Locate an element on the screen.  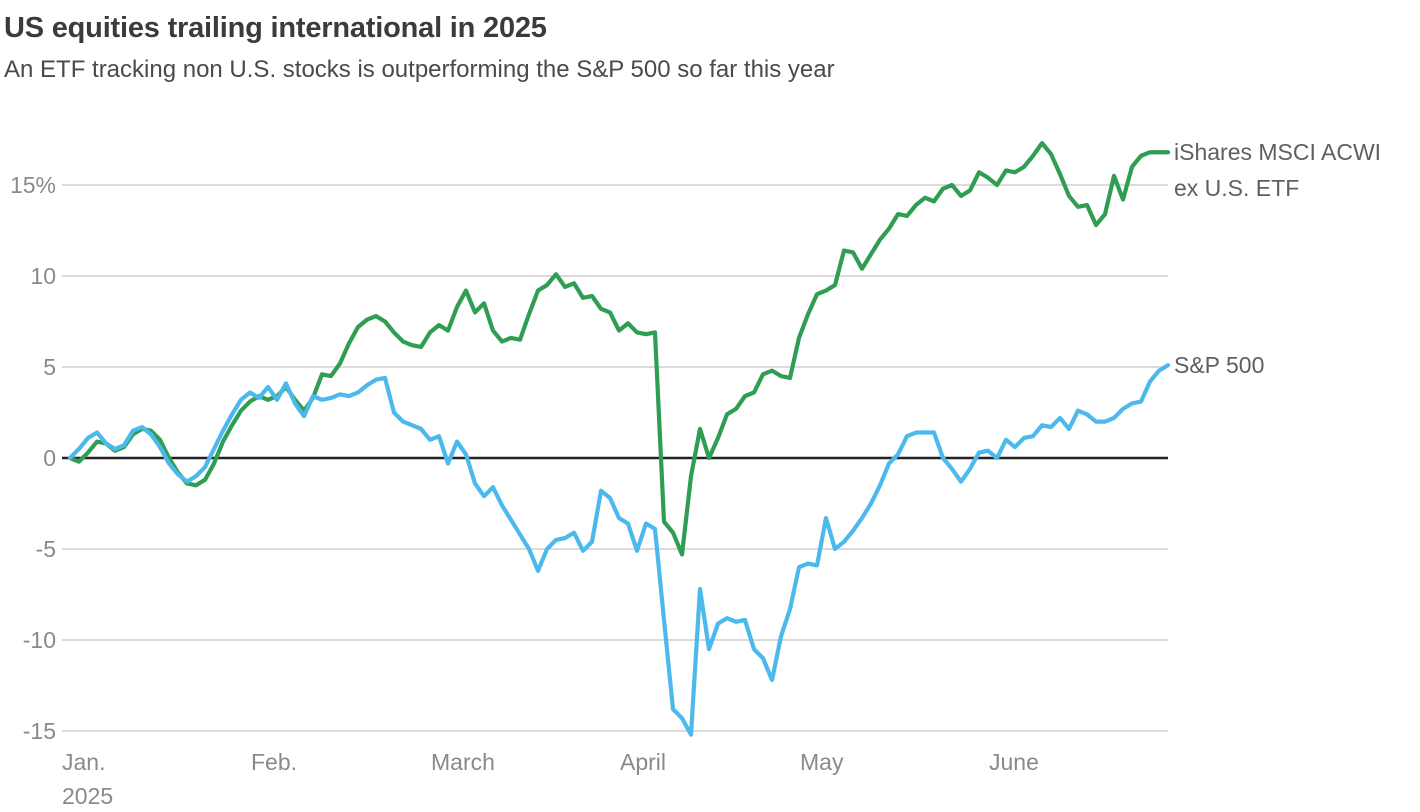
series-label-sp500: S&P 500 is located at coordinates (1219, 365).